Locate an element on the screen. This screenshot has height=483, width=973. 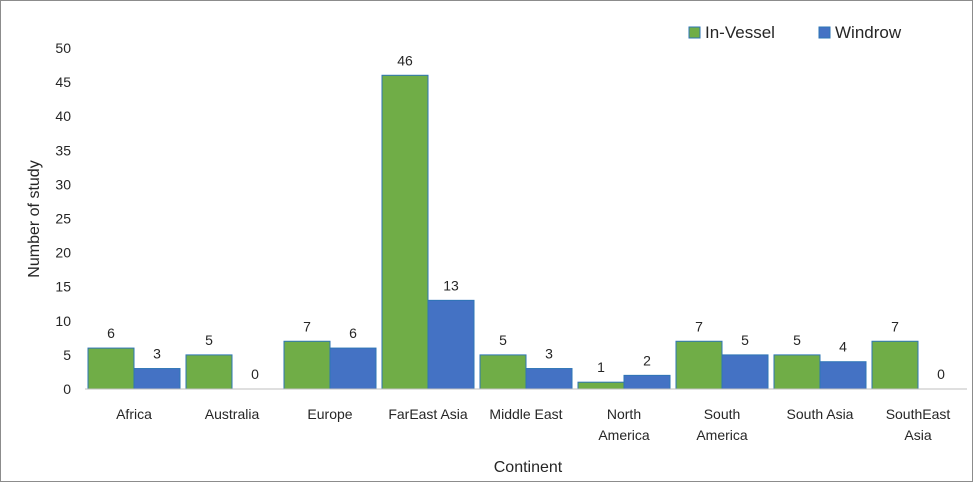
x-tick-label: South is located at coordinates (722, 414).